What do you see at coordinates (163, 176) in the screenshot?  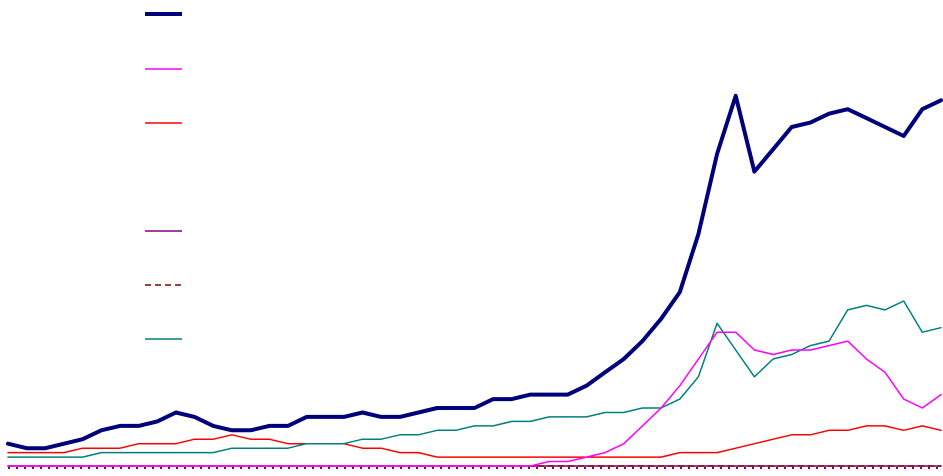 I see `legend` at bounding box center [163, 176].